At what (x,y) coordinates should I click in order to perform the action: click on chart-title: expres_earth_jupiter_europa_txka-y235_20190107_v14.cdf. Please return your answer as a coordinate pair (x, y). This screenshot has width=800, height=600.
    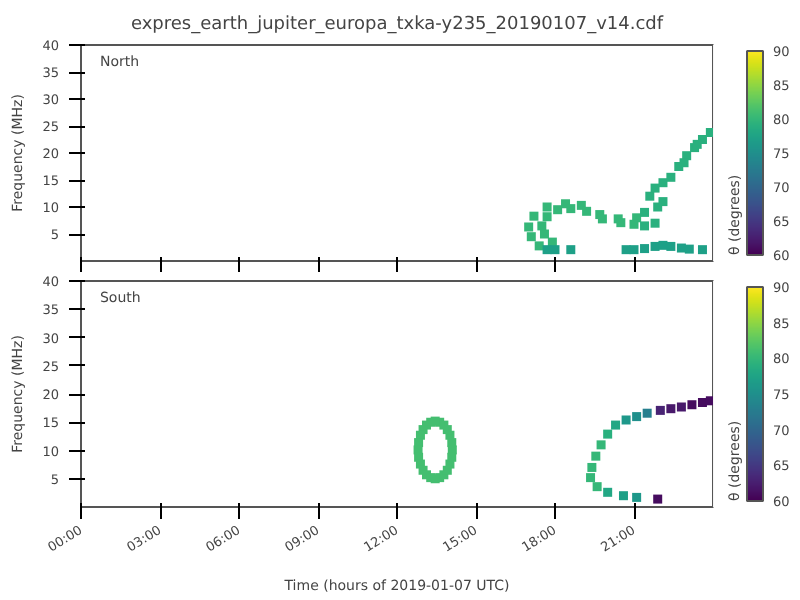
    Looking at the image, I should click on (397, 25).